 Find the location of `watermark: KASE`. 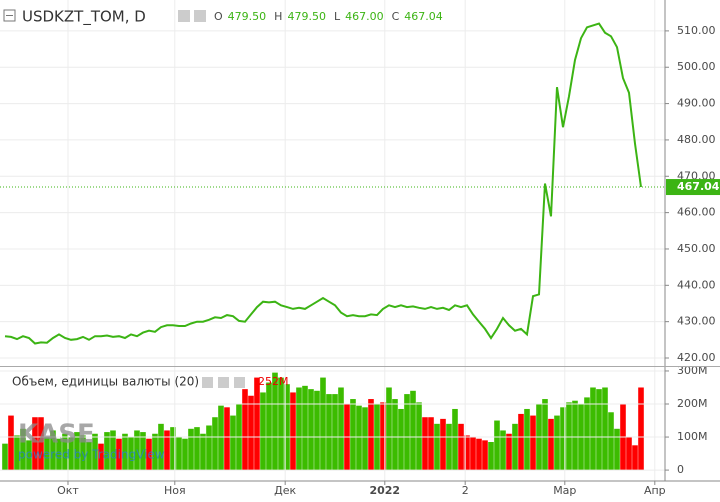

watermark: KASE is located at coordinates (56, 435).